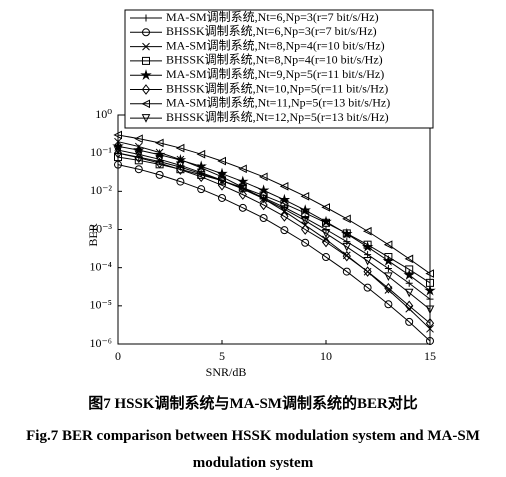  I want to click on x-tick-label: 5, so click(222, 356).